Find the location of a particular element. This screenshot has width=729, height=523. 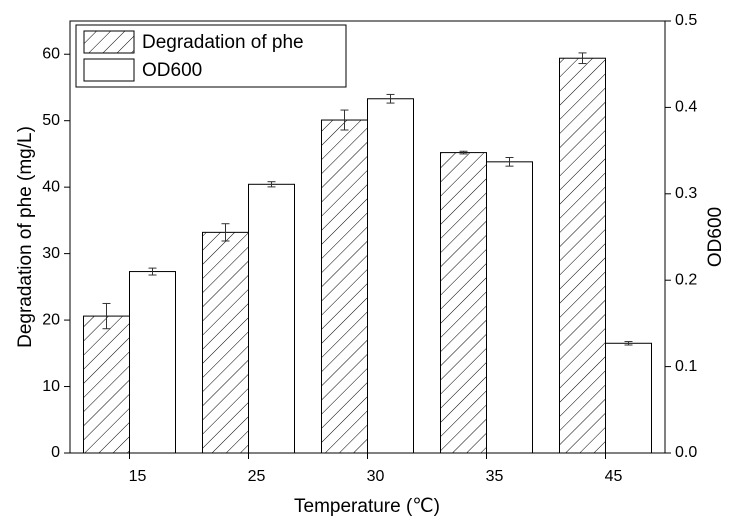

y-tick-label: 10 is located at coordinates (51, 386).